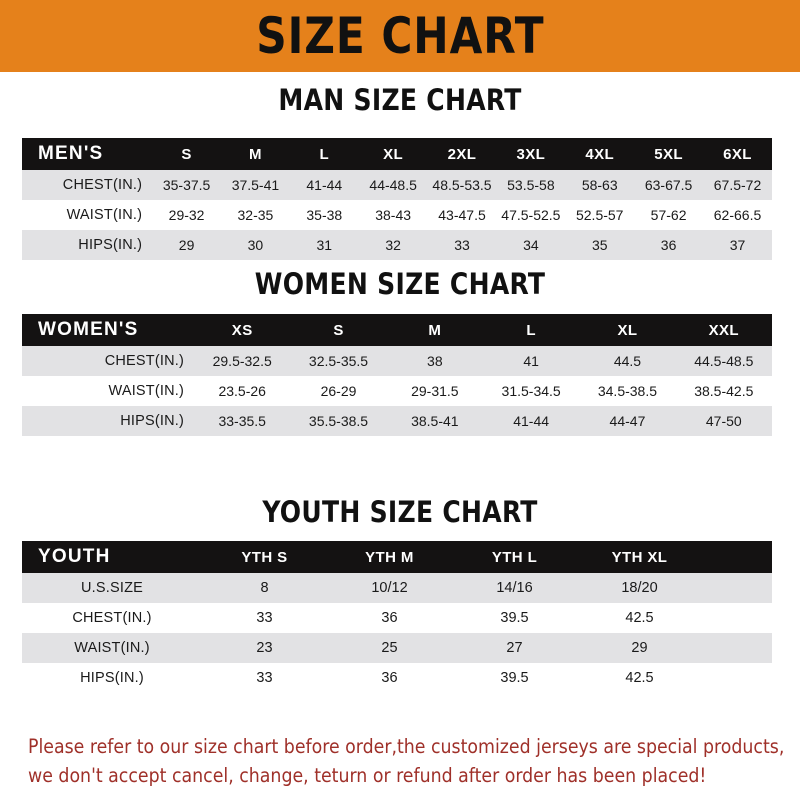 The image size is (800, 800). Describe the element at coordinates (242, 330) in the screenshot. I see `women-column-header: XS` at that location.